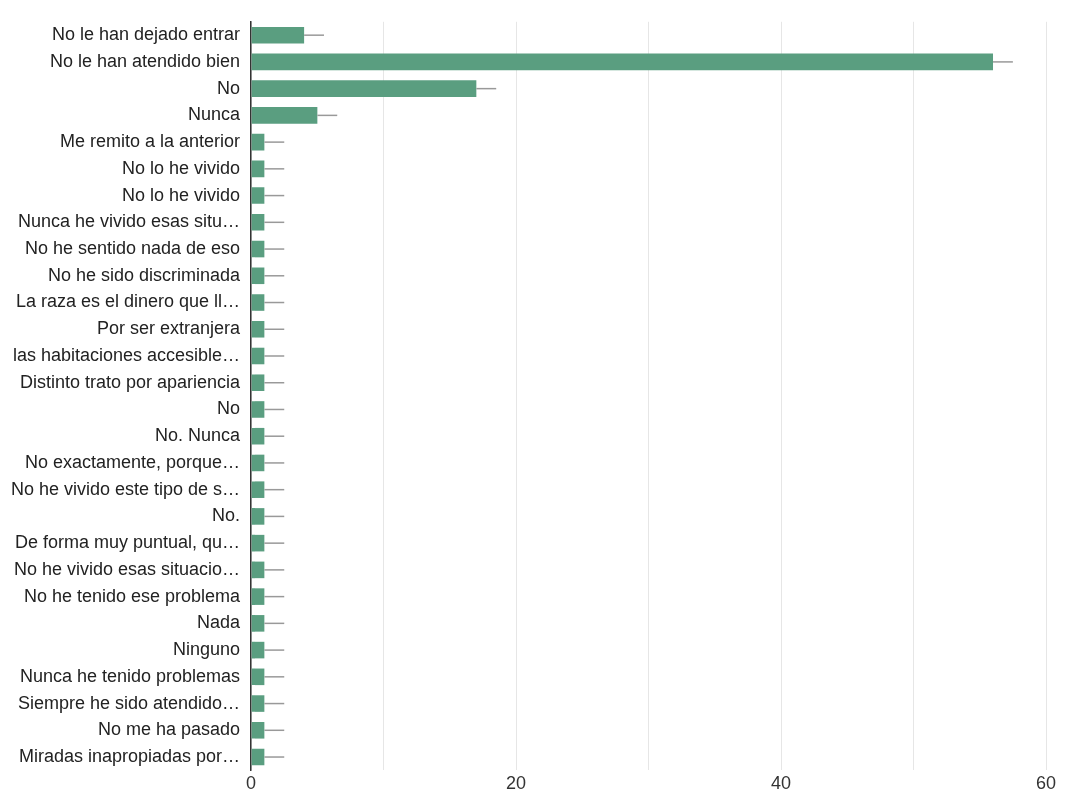 This screenshot has width=1068, height=807. What do you see at coordinates (219, 622) in the screenshot?
I see `y-tick-label: Nada` at bounding box center [219, 622].